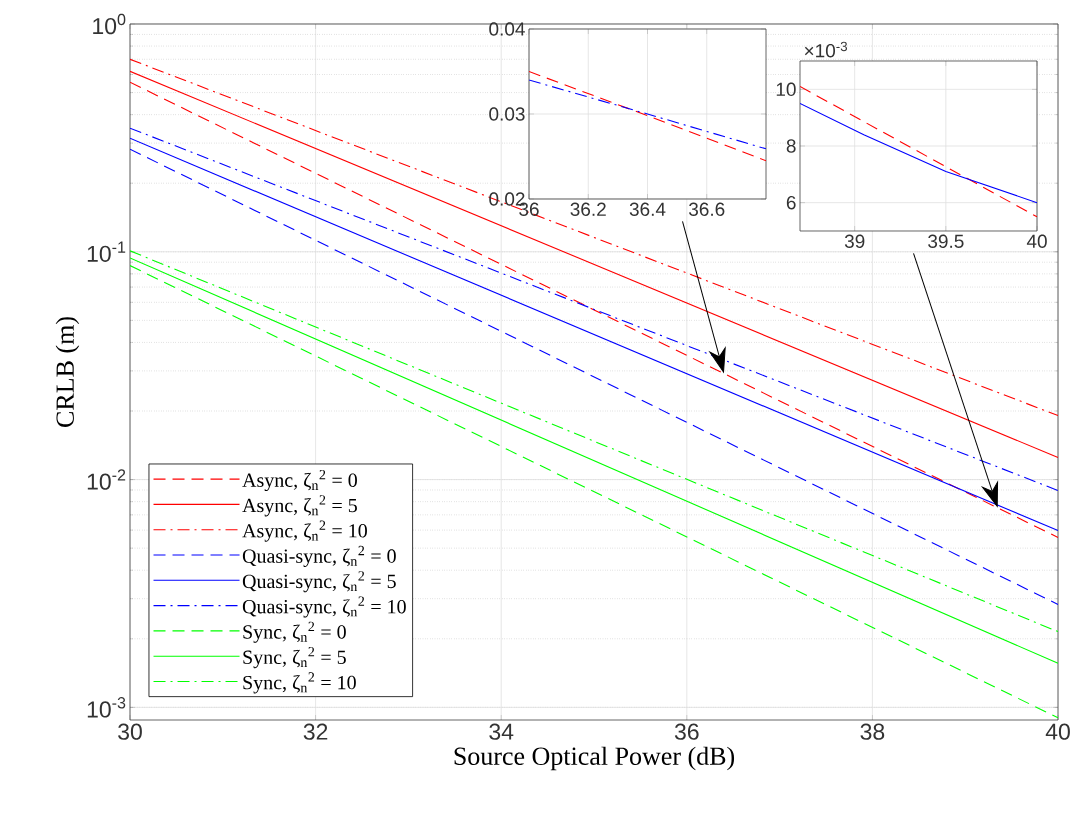 The image size is (1073, 819). What do you see at coordinates (294, 632) in the screenshot?
I see `legend-label: Sync, ζ$_{n}$$^{2}$ = 0` at bounding box center [294, 632].